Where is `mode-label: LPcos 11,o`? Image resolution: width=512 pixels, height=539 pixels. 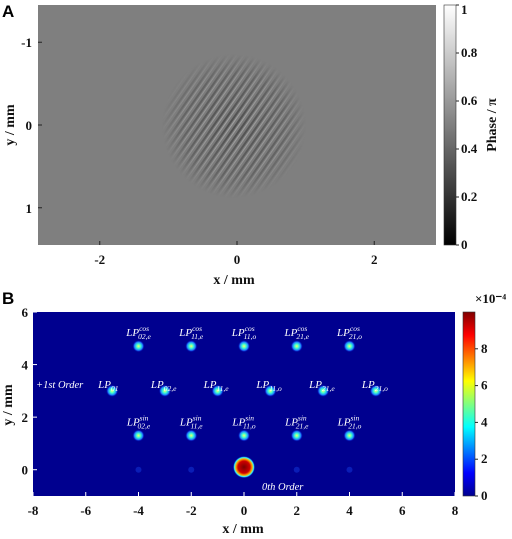 mode-label: LPcos 11,o is located at coordinates (244, 332).